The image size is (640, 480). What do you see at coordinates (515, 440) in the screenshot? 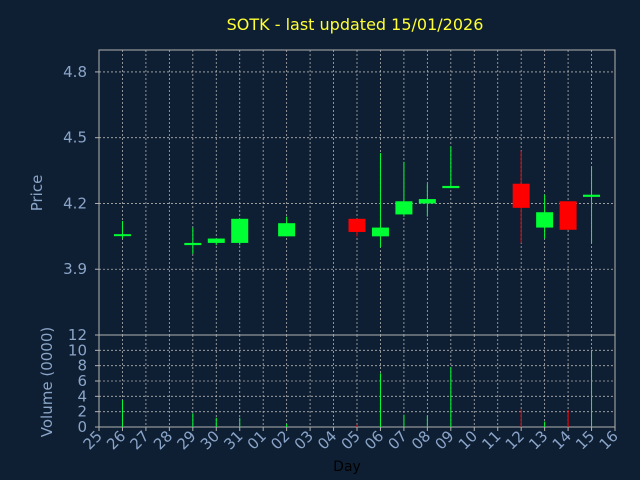
I see `x-tick-label: 12` at bounding box center [515, 440].